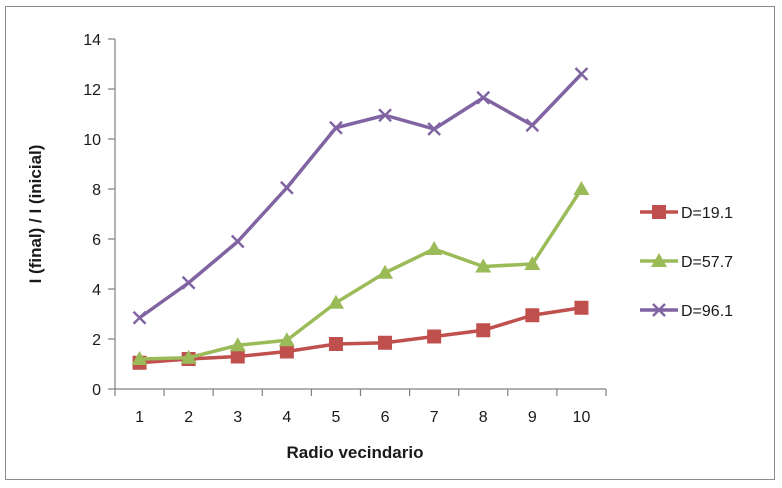  Describe the element at coordinates (707, 213) in the screenshot. I see `legend-label: D=19.1` at that location.